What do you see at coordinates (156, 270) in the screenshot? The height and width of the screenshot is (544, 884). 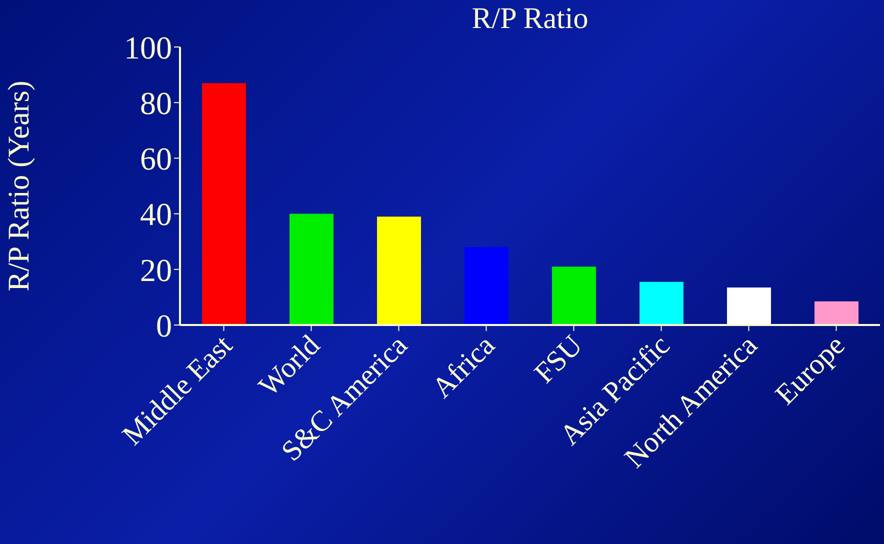 I see `y-tick-label: 20` at bounding box center [156, 270].